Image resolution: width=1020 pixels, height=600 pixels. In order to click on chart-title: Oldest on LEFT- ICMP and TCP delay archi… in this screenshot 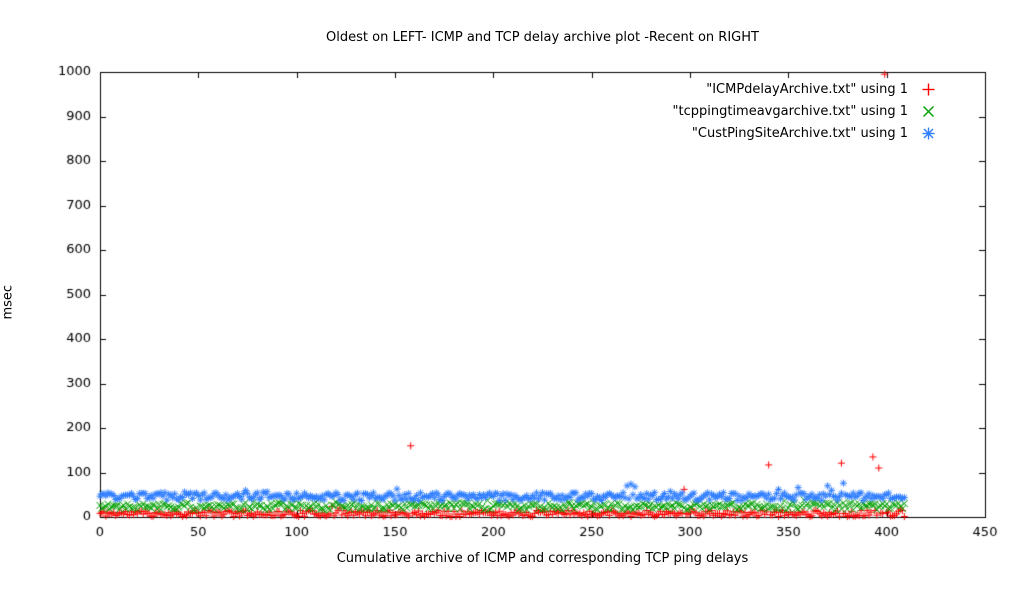, I will do `click(542, 37)`.